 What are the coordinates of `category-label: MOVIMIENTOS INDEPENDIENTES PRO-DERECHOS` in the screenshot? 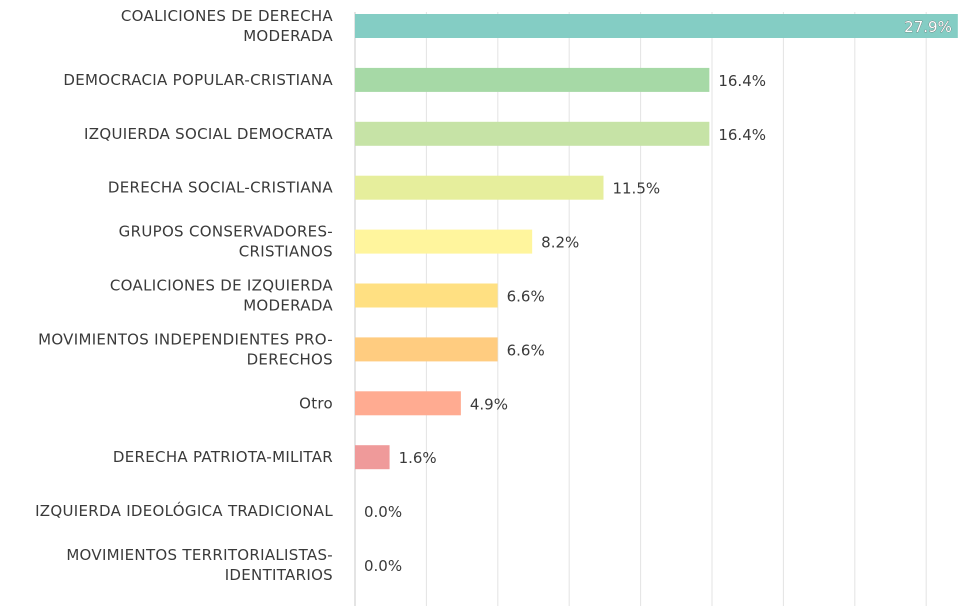 It's located at (185, 349).